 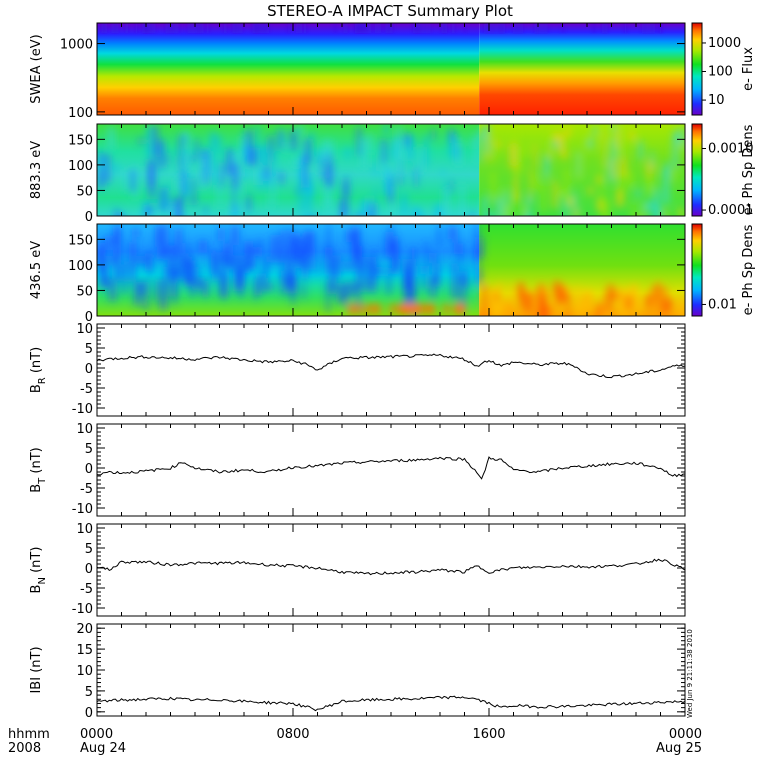 What do you see at coordinates (716, 100) in the screenshot?
I see `colorbar-tick-label: 10` at bounding box center [716, 100].